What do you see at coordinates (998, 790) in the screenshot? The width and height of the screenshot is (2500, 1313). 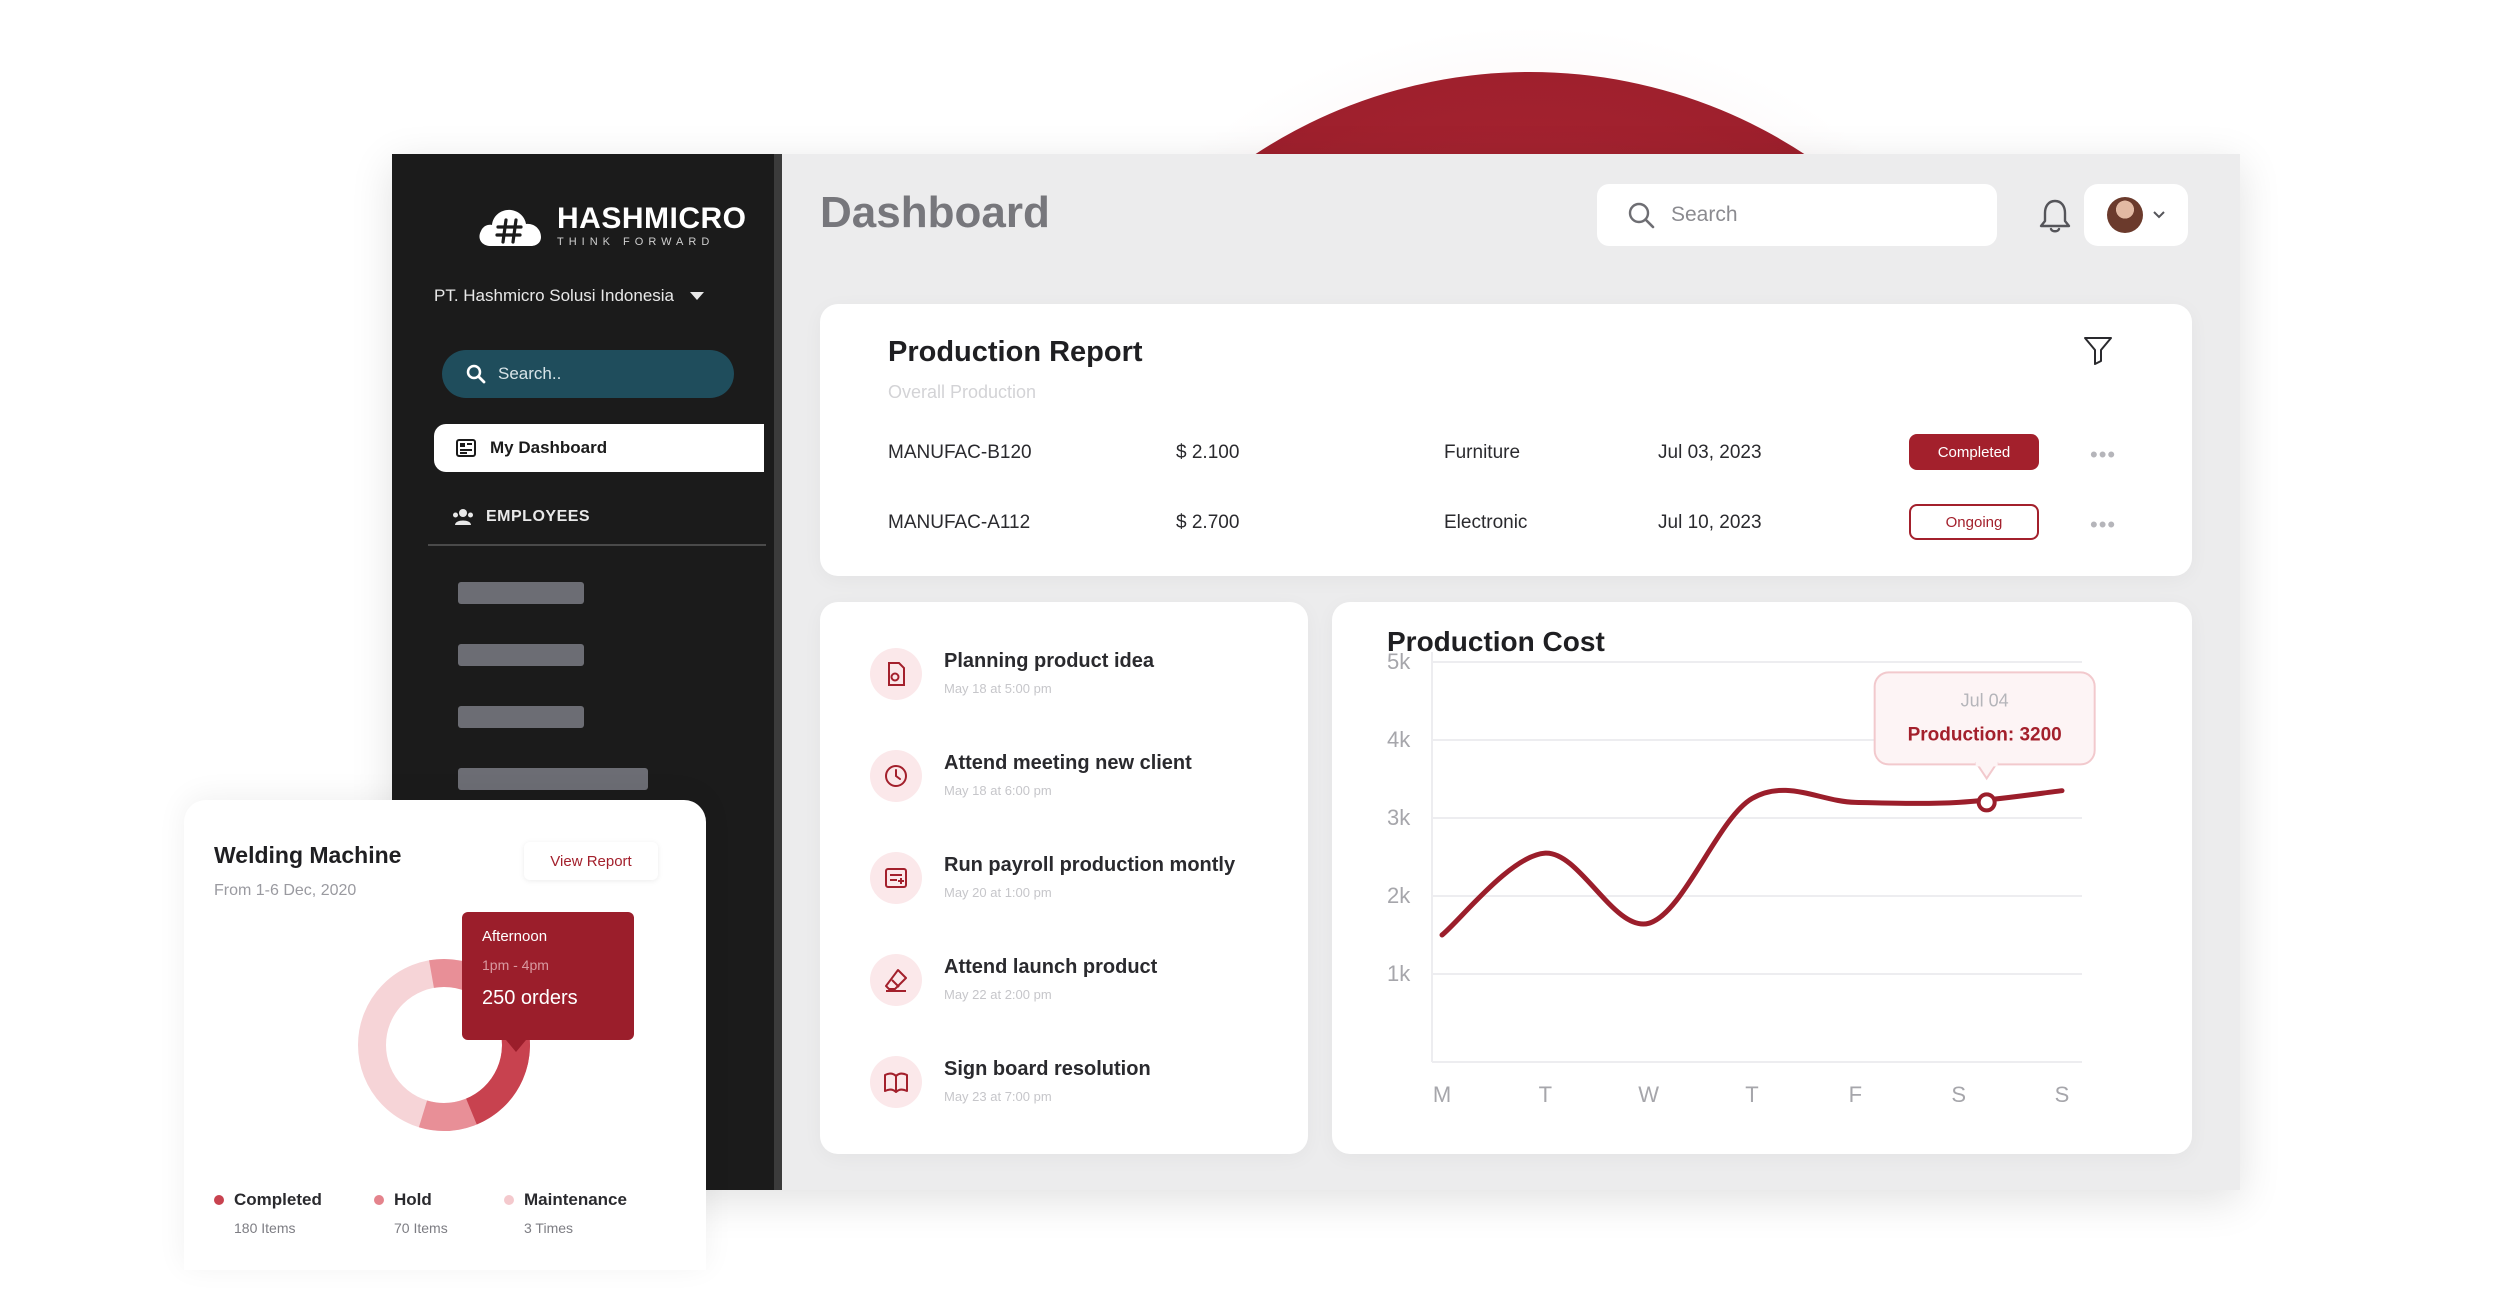 I see `task-time: May 18 at 6:00 pm` at bounding box center [998, 790].